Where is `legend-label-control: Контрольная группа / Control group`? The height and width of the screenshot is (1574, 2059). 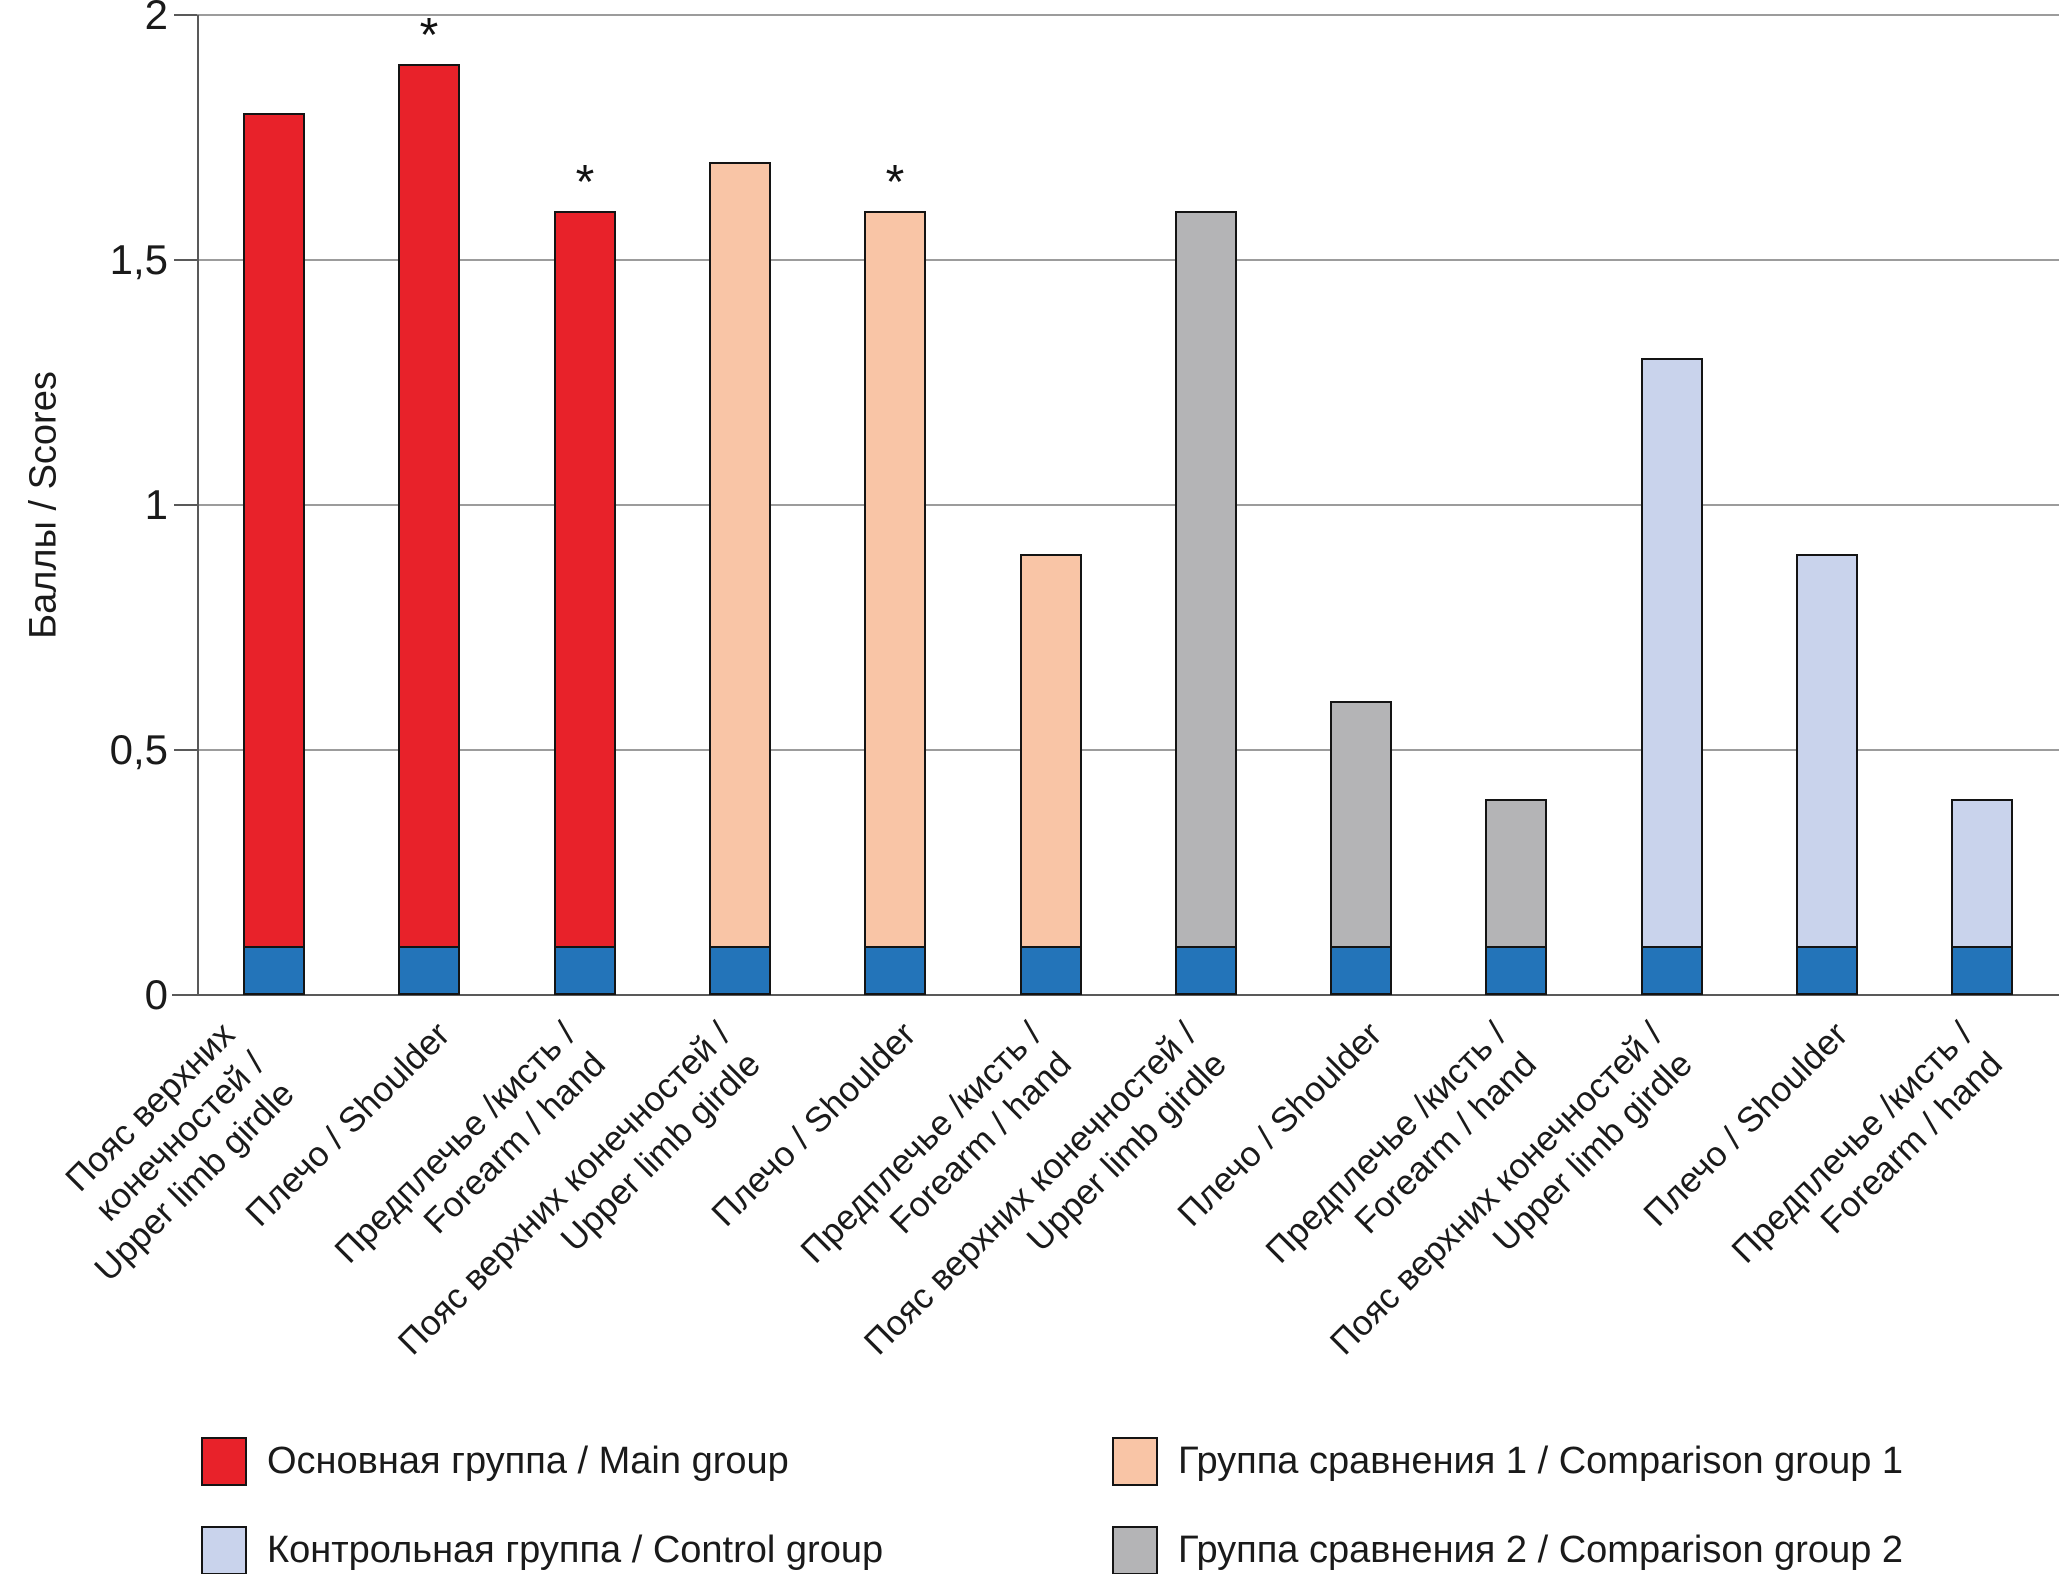
legend-label-control: Контрольная группа / Control group is located at coordinates (575, 1550).